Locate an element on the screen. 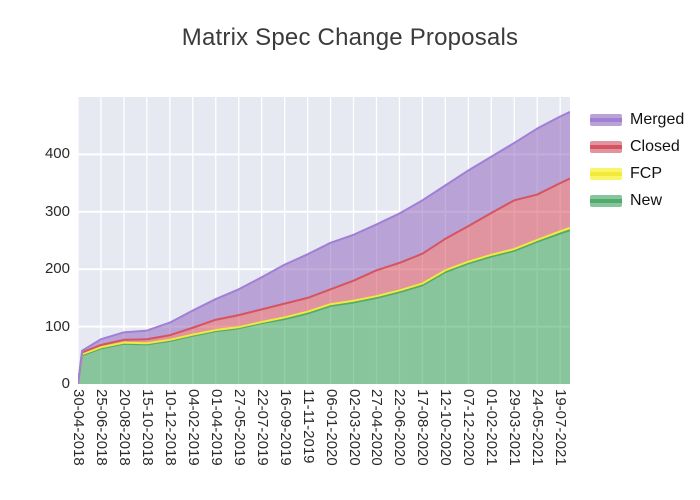 This screenshot has width=700, height=500. x-tick-label: 22-07-2019 is located at coordinates (262, 427).